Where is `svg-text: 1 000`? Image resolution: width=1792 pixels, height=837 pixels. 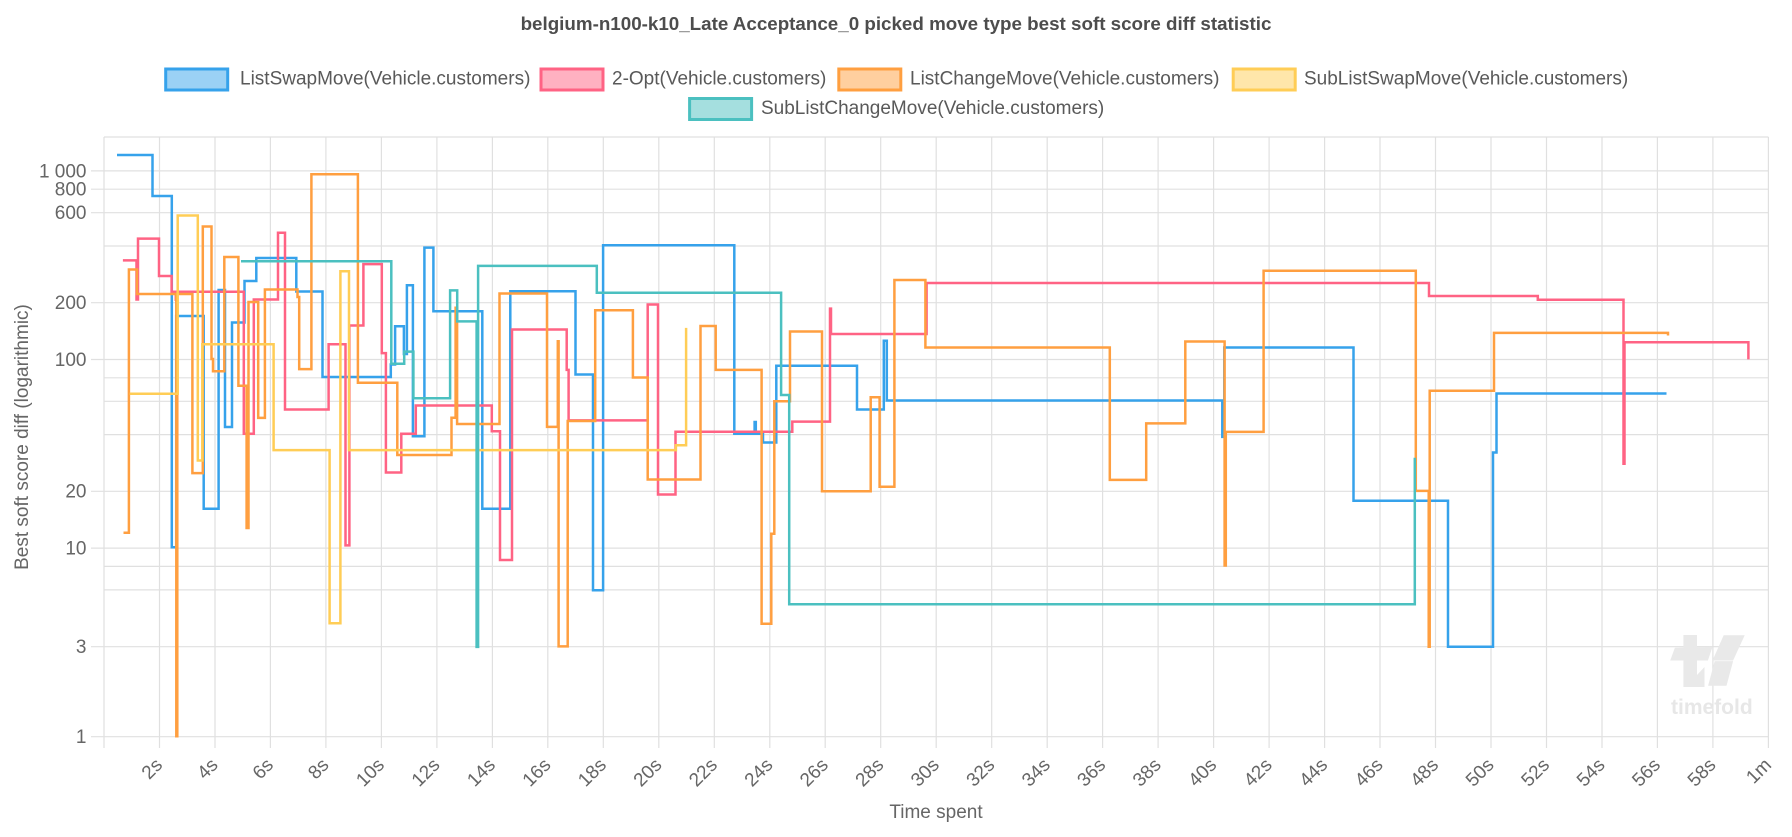
svg-text: 1 000 is located at coordinates (63, 171).